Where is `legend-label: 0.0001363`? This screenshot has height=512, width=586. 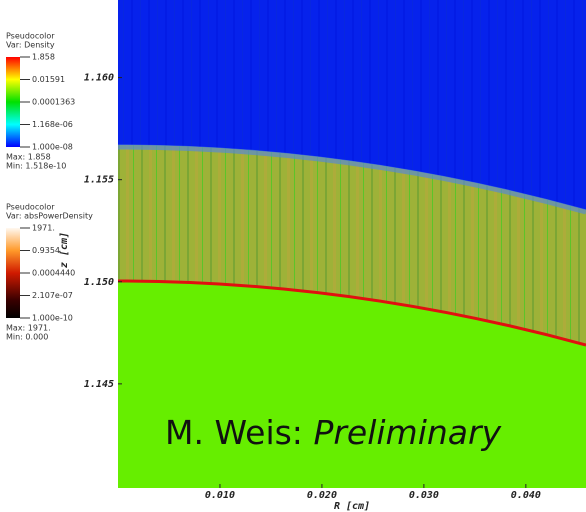 legend-label: 0.0001363 is located at coordinates (53, 102).